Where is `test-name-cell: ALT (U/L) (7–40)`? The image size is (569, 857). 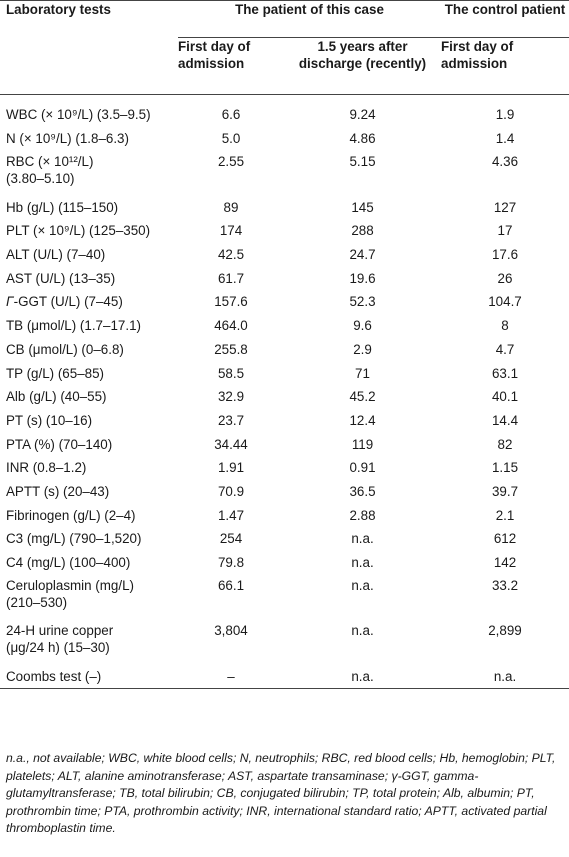
test-name-cell: ALT (U/L) (7–40) is located at coordinates (89, 255).